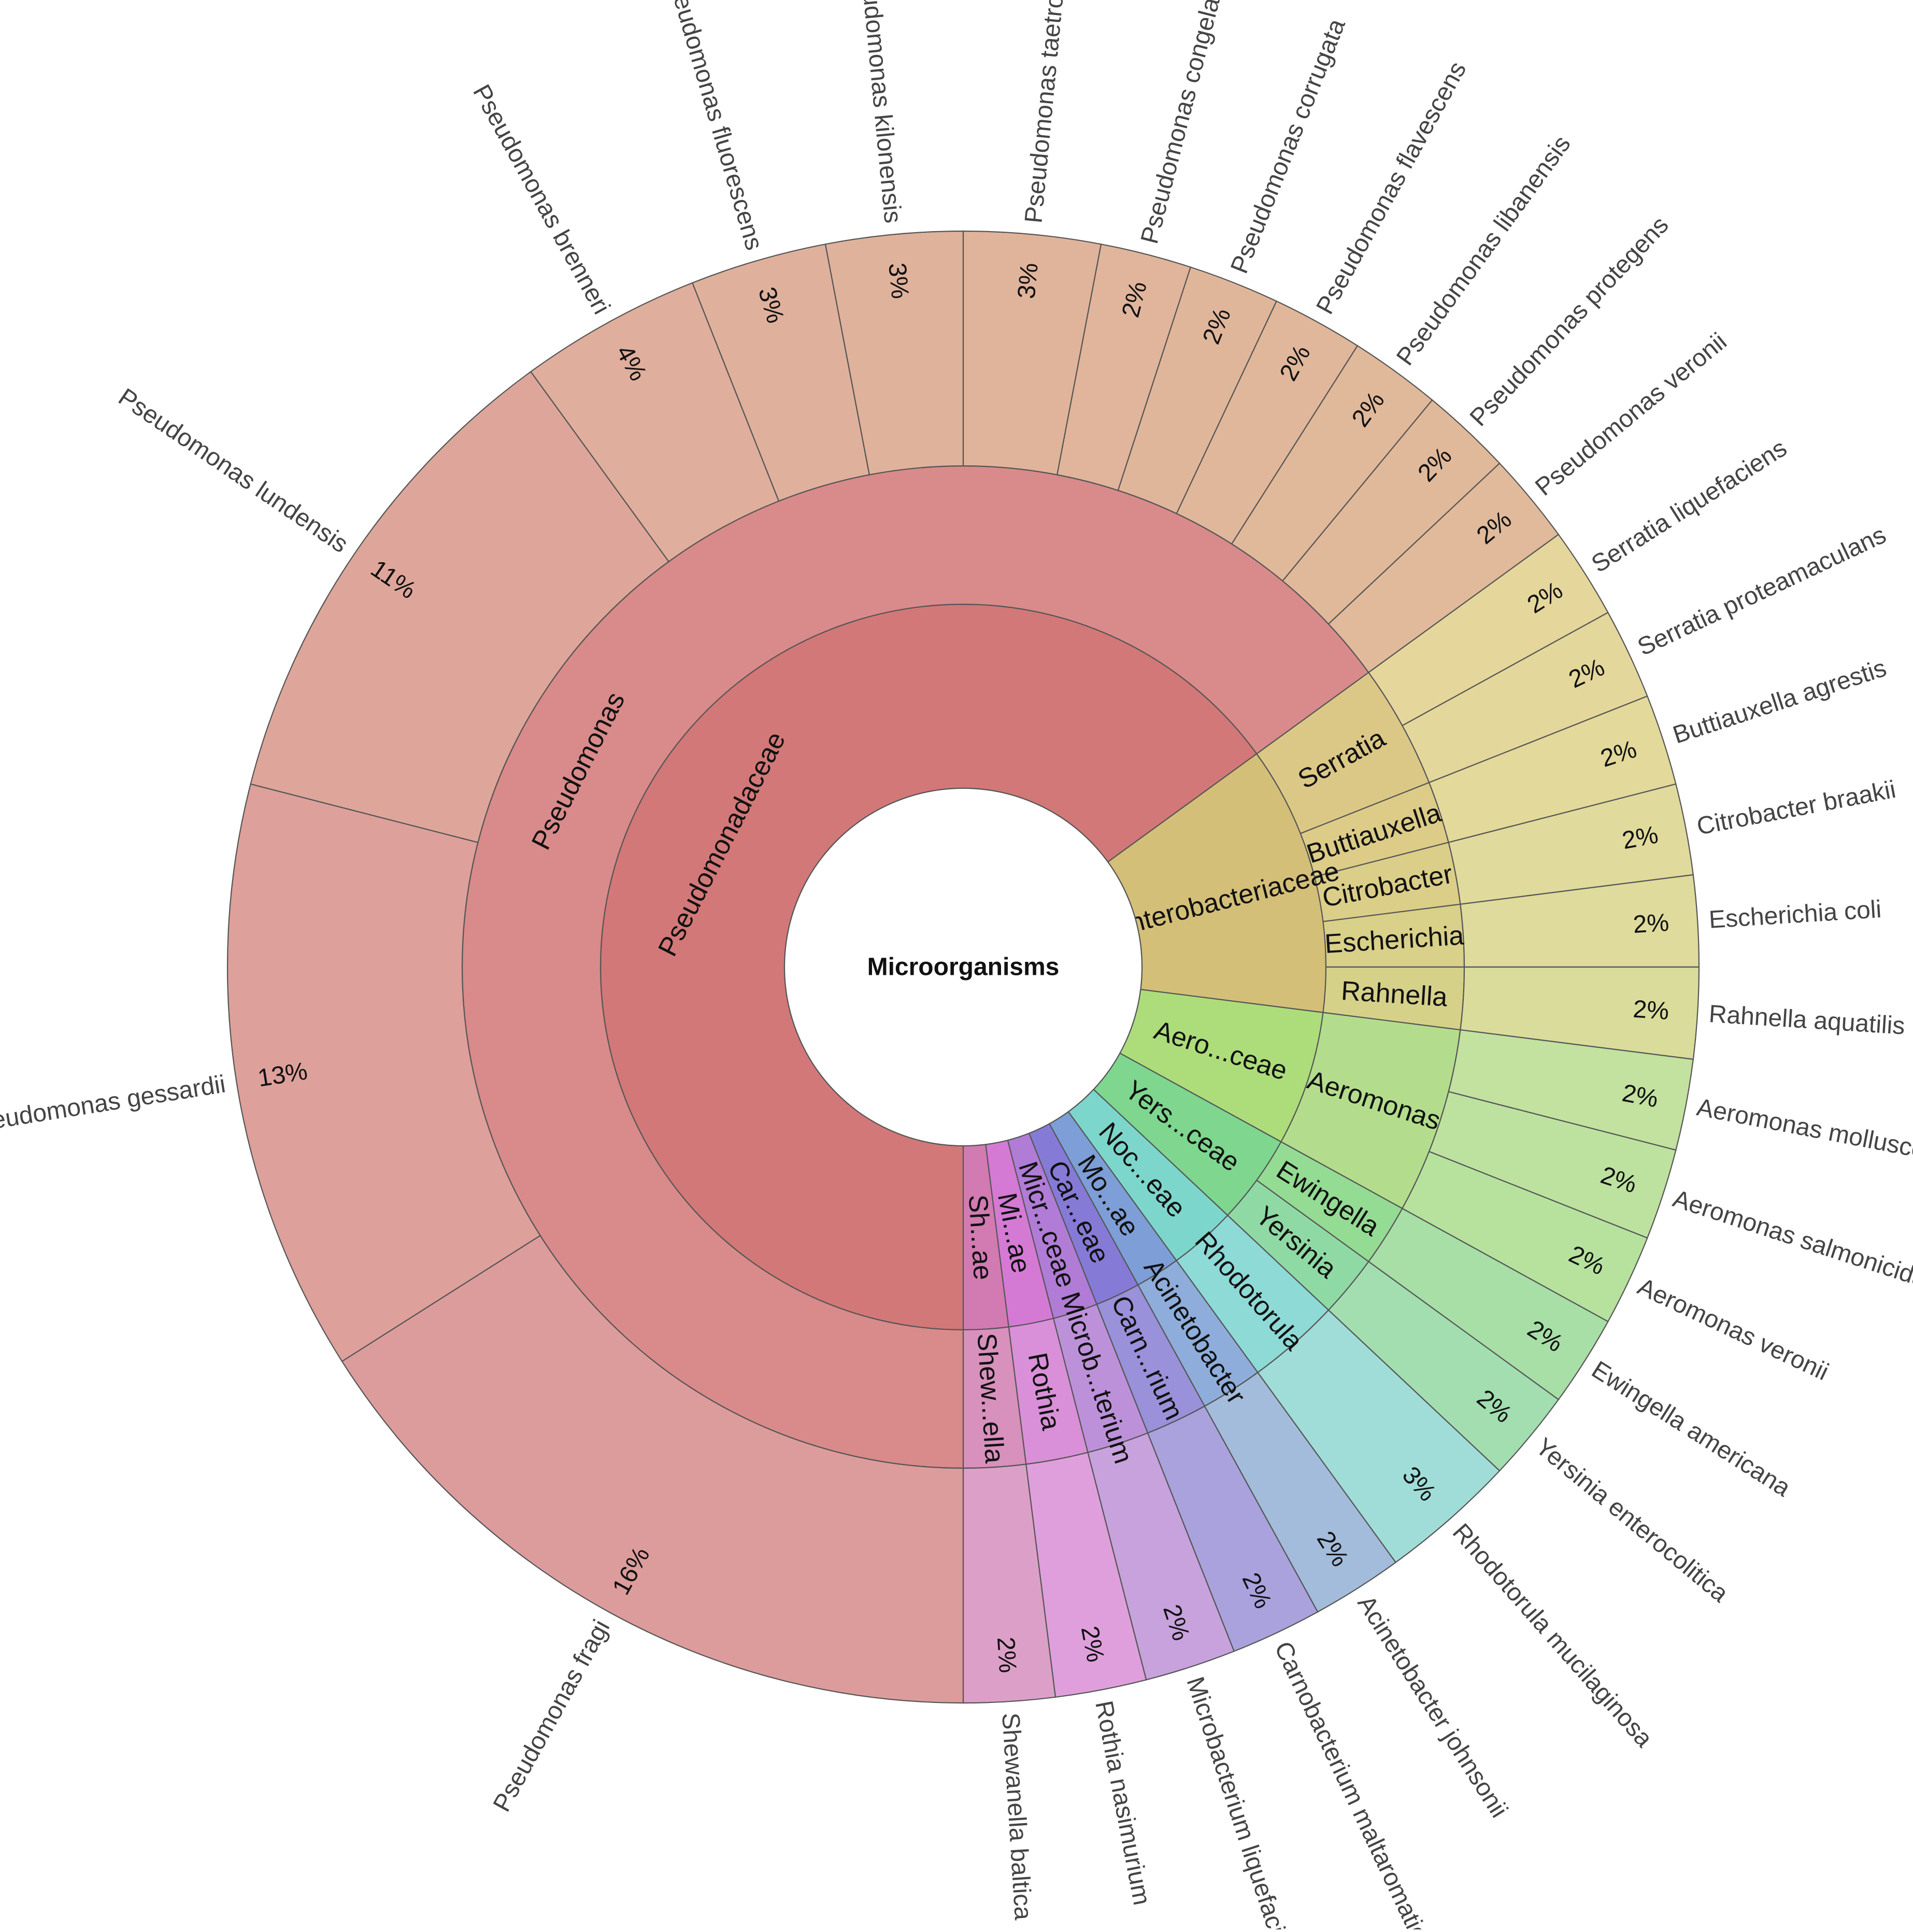 The image size is (1913, 1932). Describe the element at coordinates (460, 607) in the screenshot. I see `species-segment-pseudomonas-lundensis` at that location.